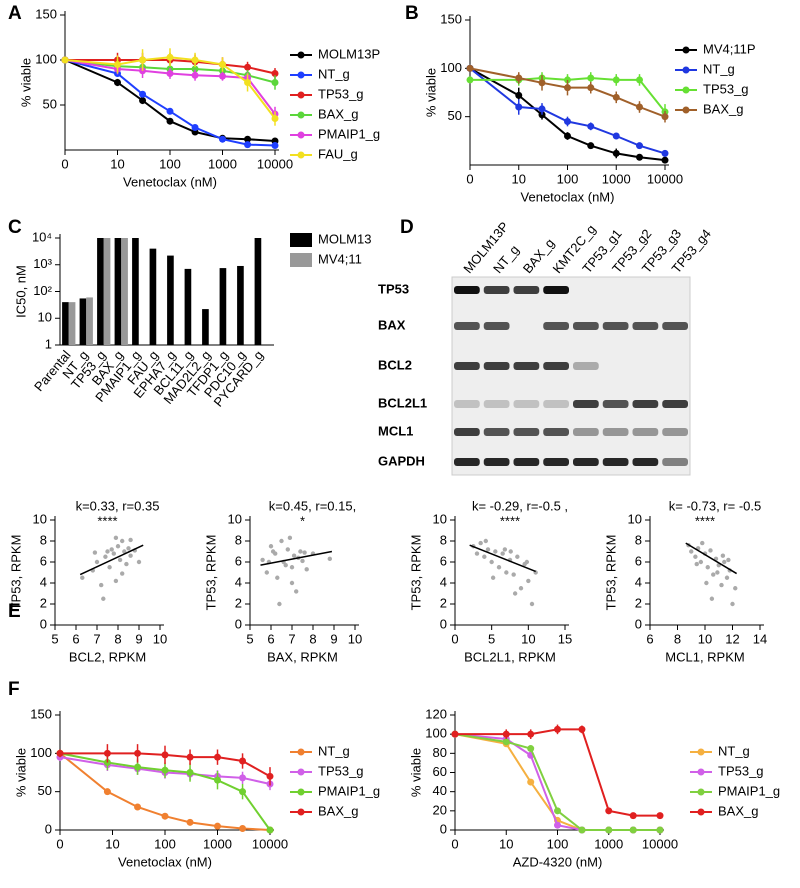  Describe the element at coordinates (571, 376) in the screenshot. I see `blot-background` at that location.